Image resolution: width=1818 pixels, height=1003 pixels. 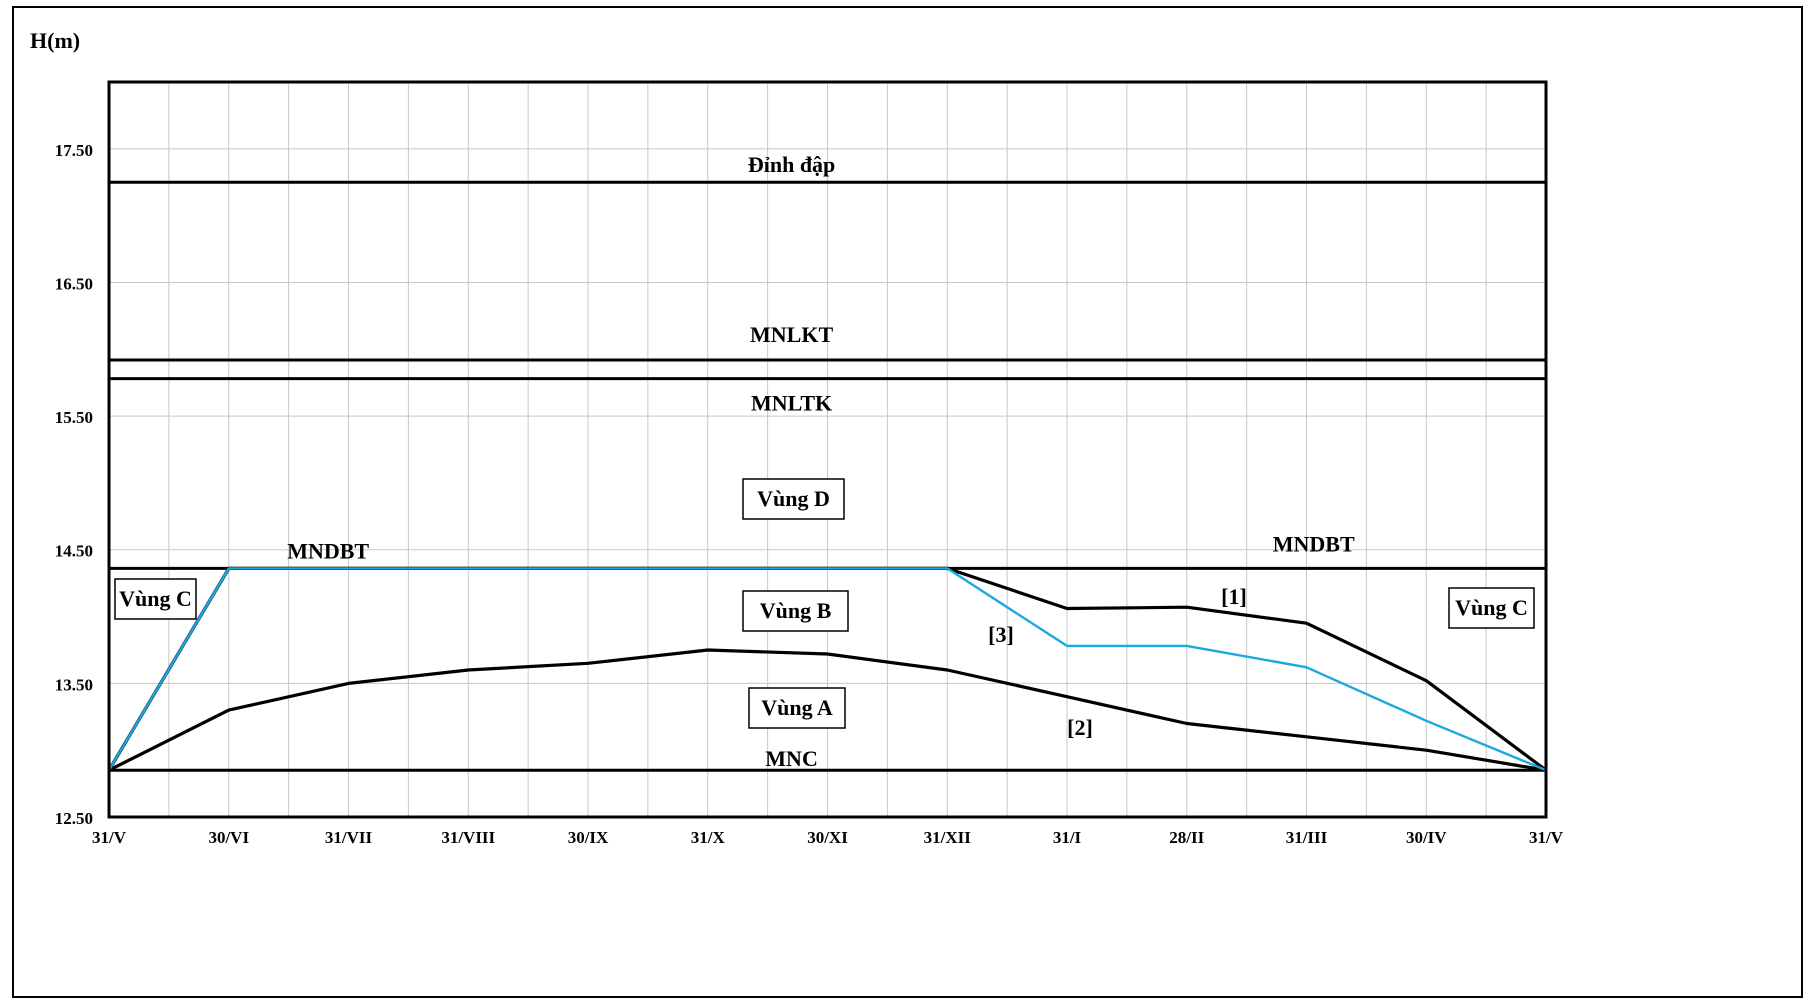 What do you see at coordinates (349, 837) in the screenshot?
I see `x-tick-label: 31/VII` at bounding box center [349, 837].